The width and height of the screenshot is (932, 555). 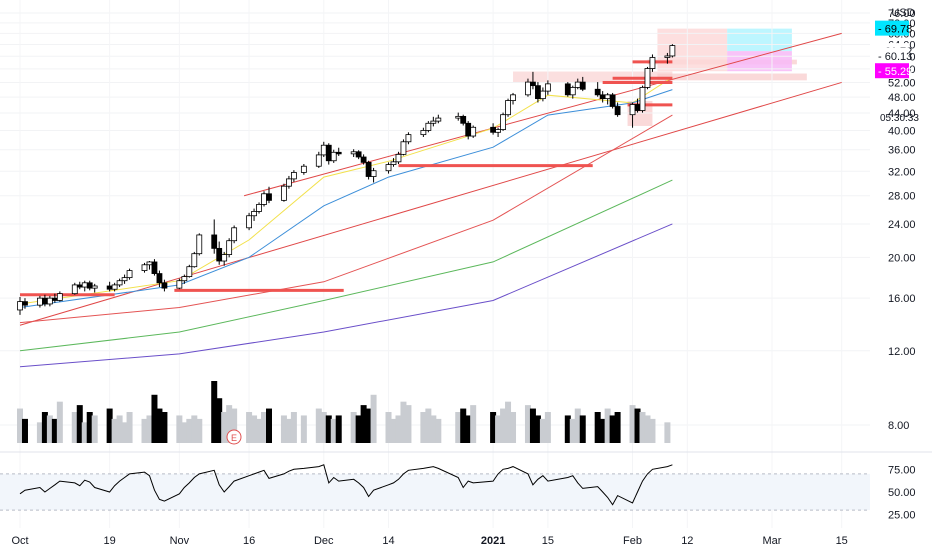 What do you see at coordinates (19, 541) in the screenshot?
I see `time-tick-label: Oct` at bounding box center [19, 541].